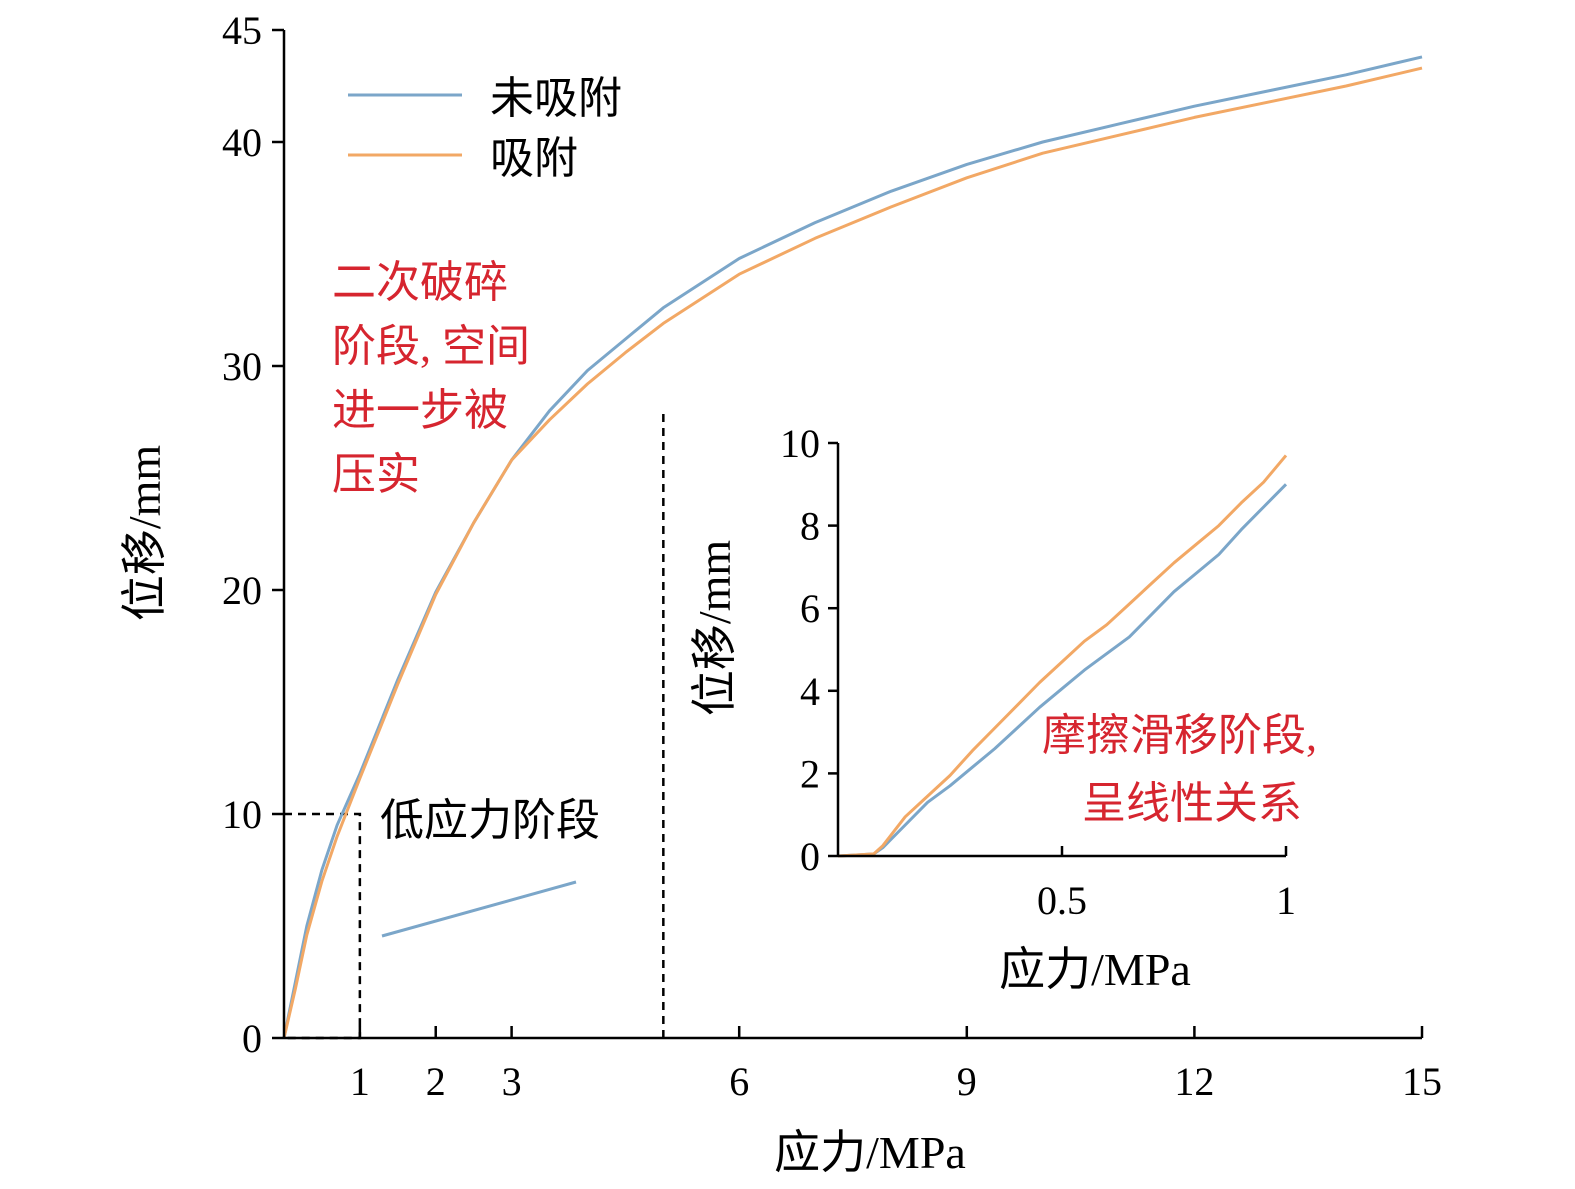 The image size is (1575, 1189). I want to click on inset-x-ticks: 0.5 1, so click(1166, 884).